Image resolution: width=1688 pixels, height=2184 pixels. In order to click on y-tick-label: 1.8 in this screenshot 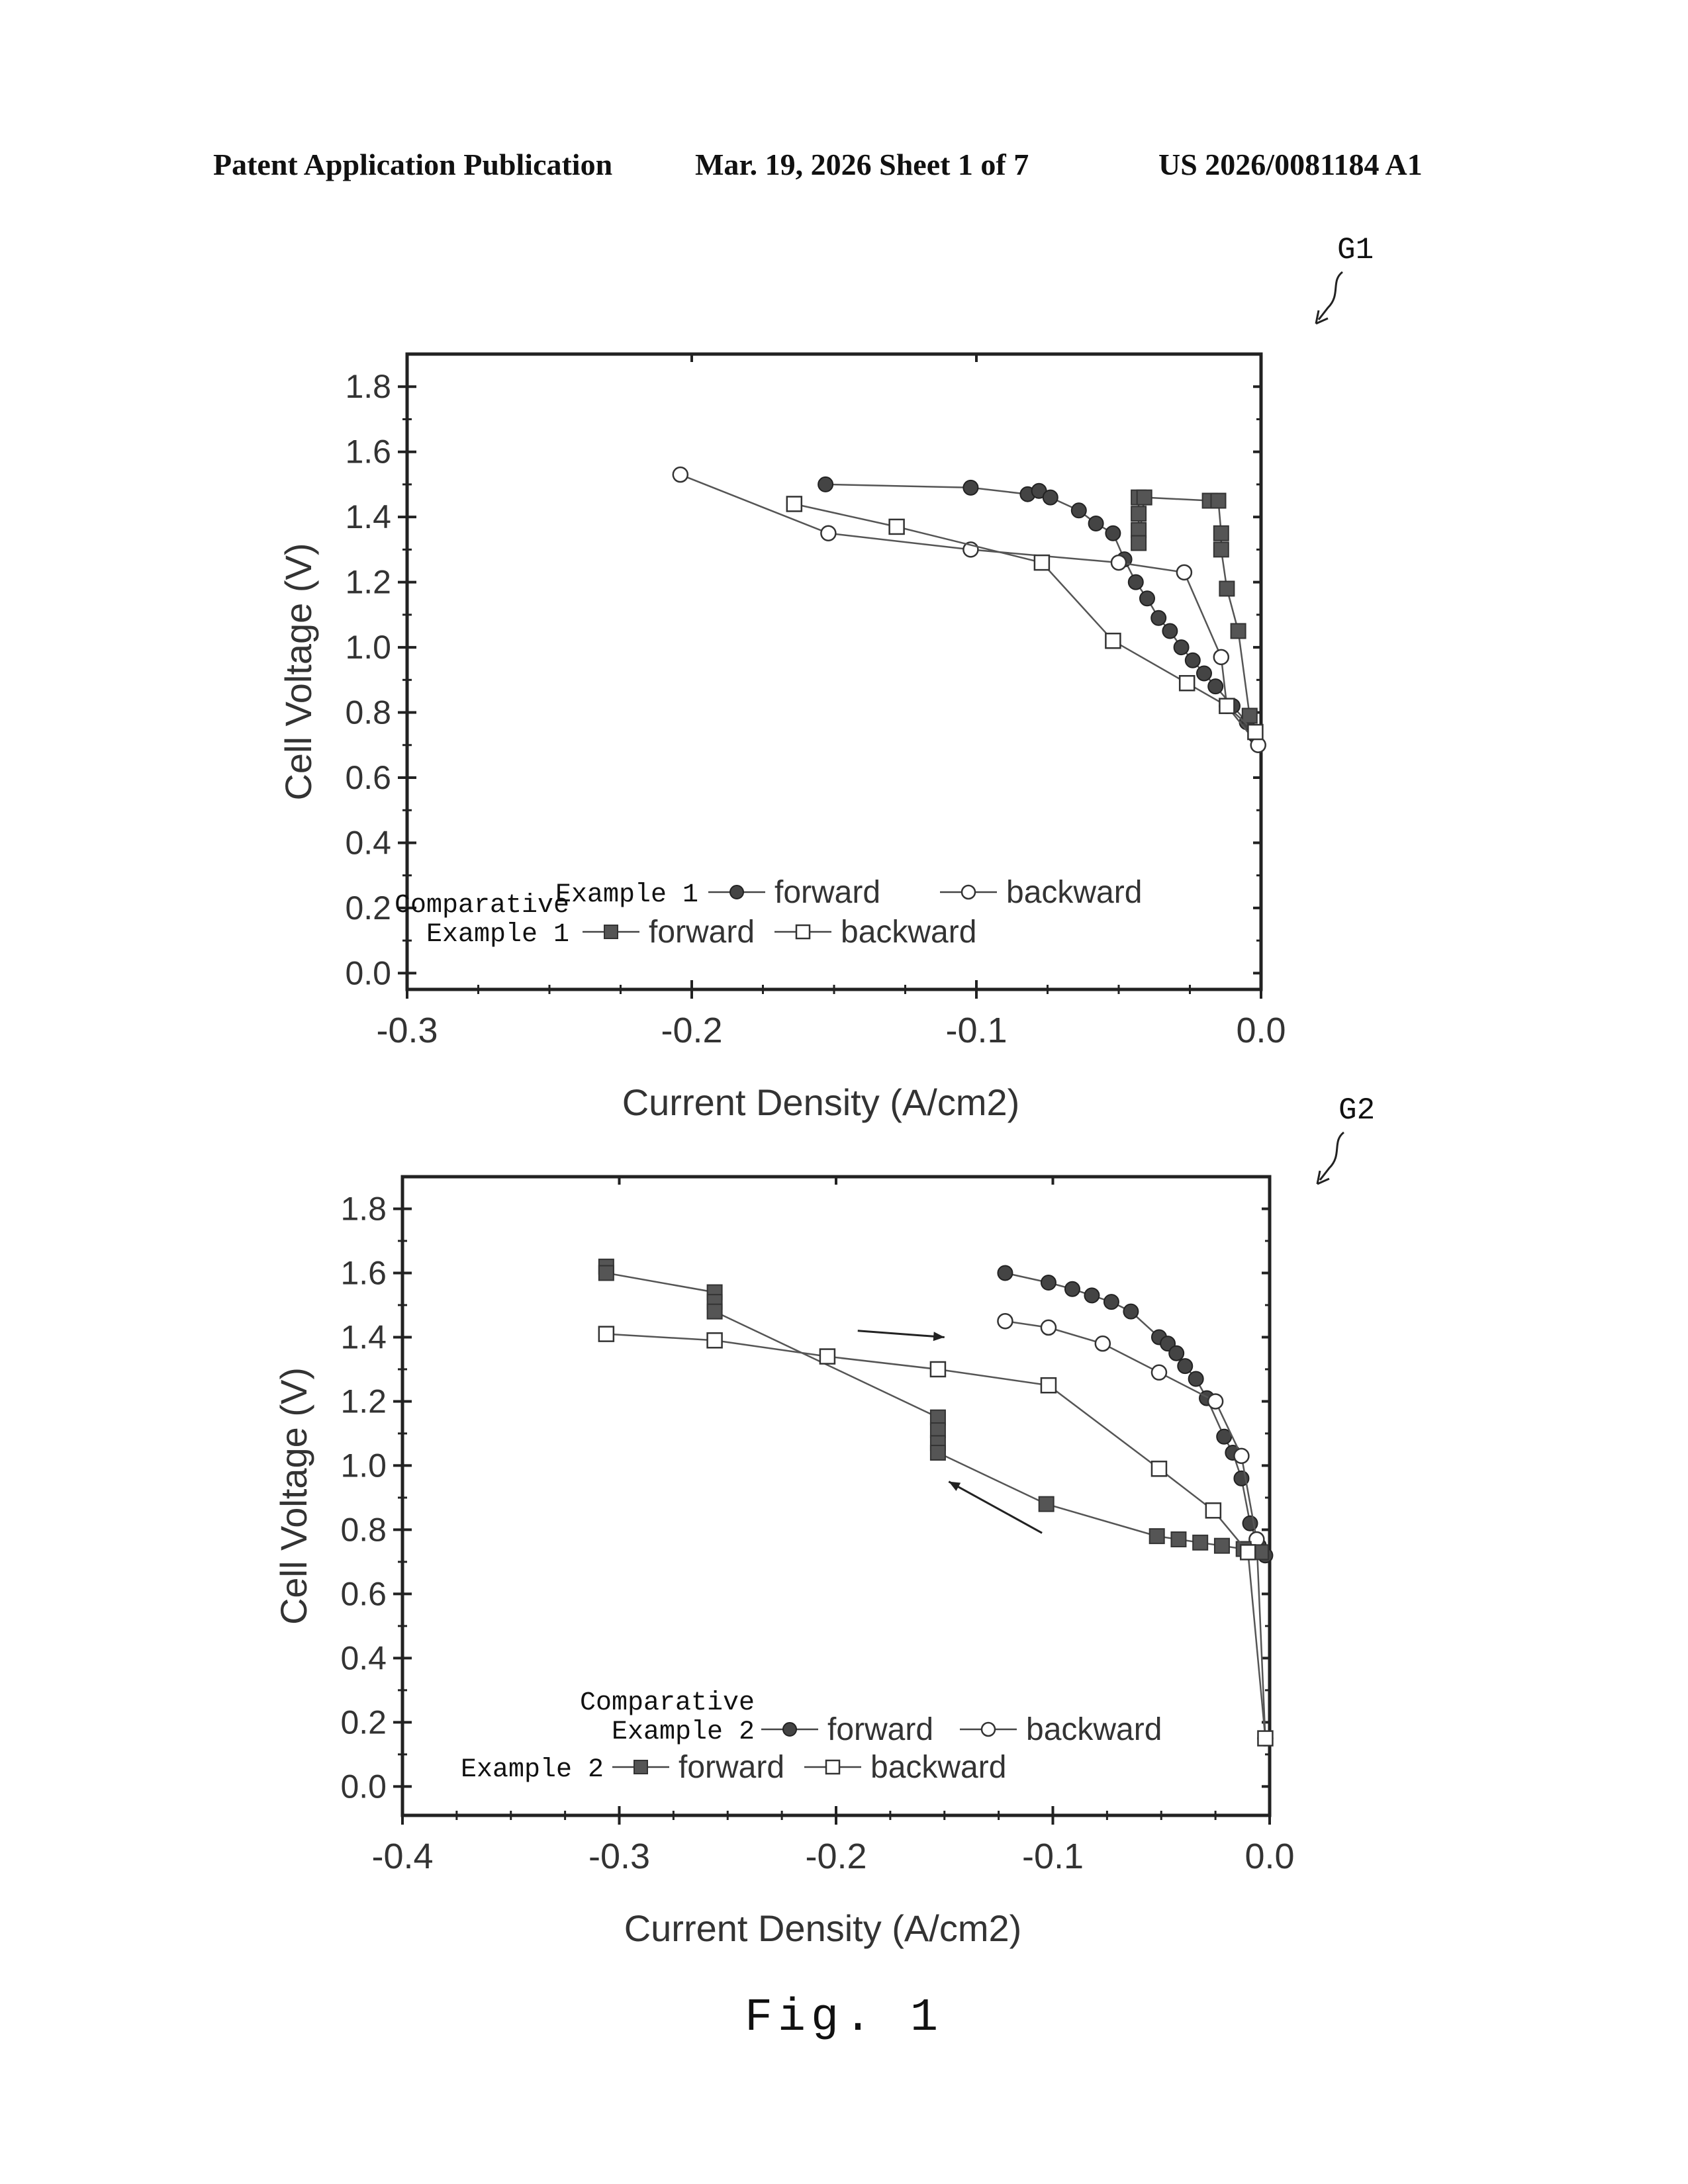, I will do `click(368, 387)`.